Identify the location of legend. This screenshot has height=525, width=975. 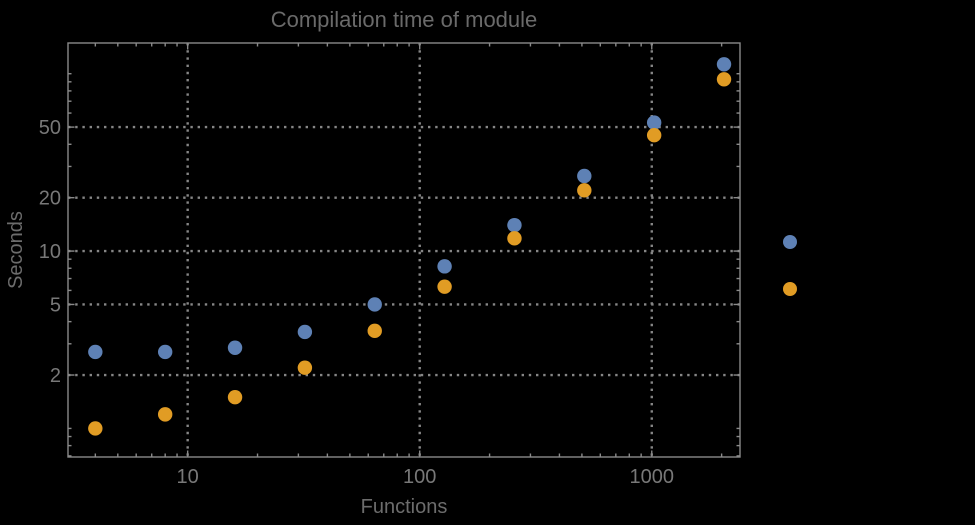
(790, 265).